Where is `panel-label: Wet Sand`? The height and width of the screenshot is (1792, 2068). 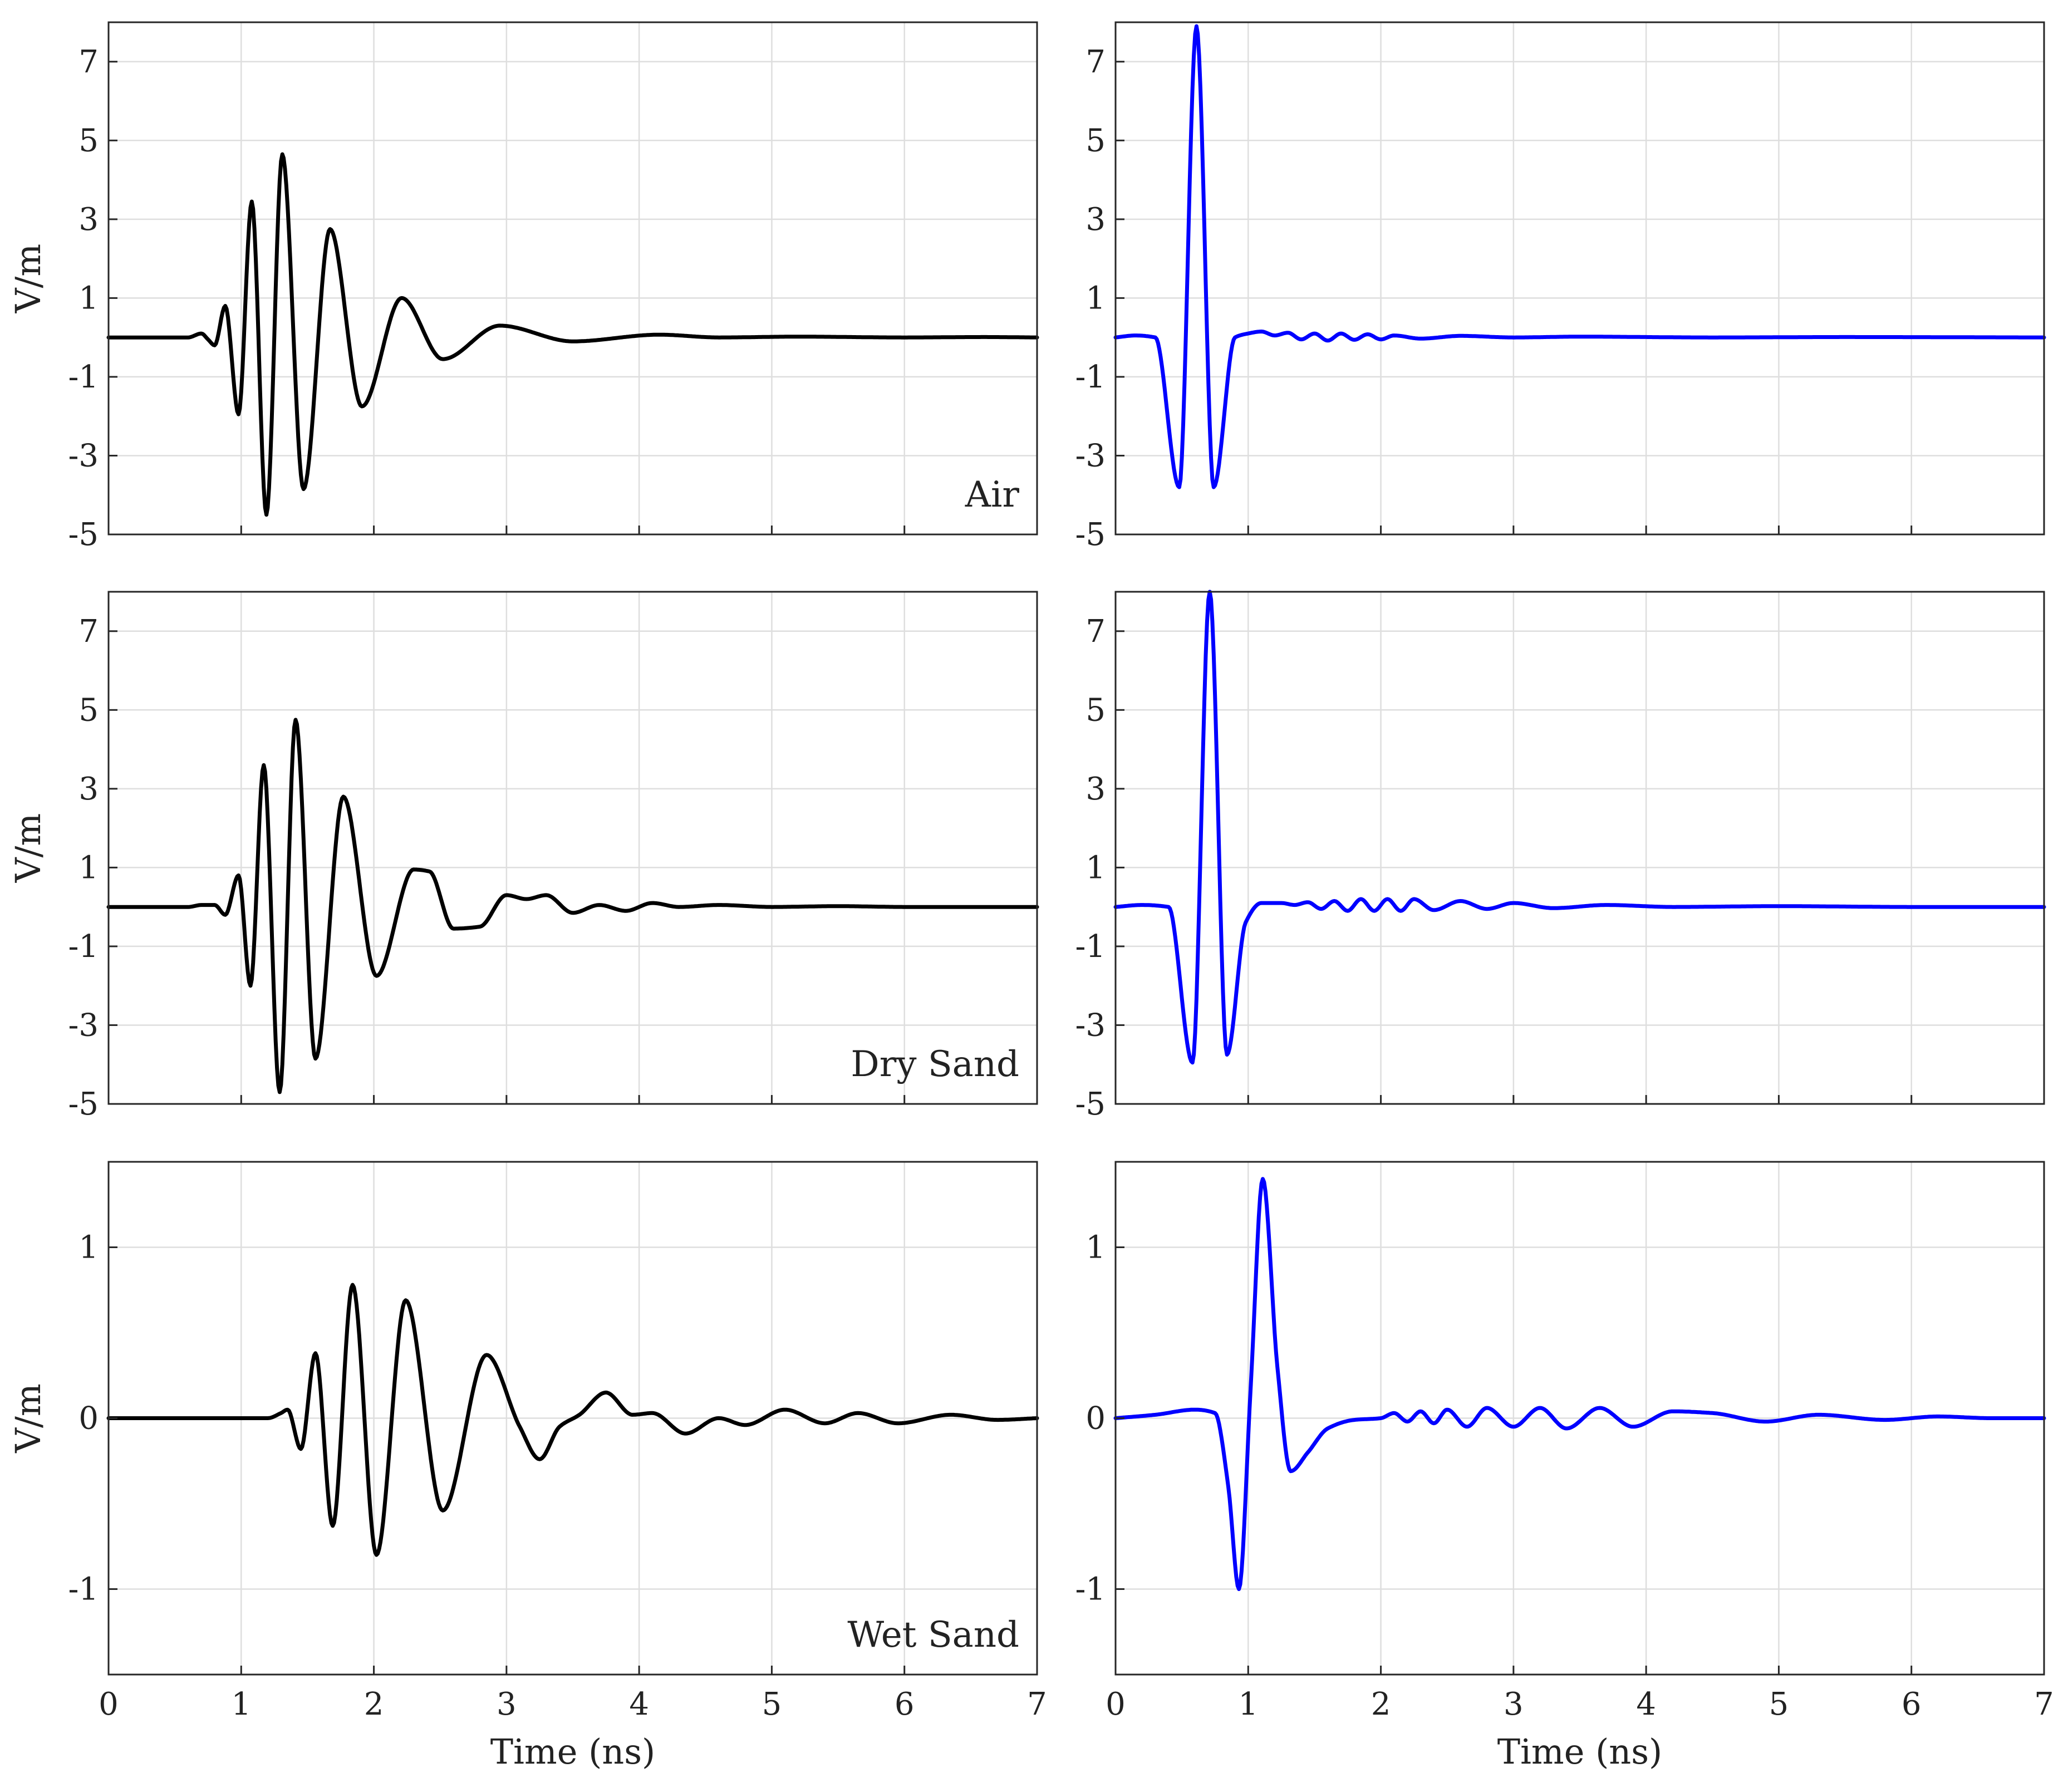 panel-label: Wet Sand is located at coordinates (933, 1635).